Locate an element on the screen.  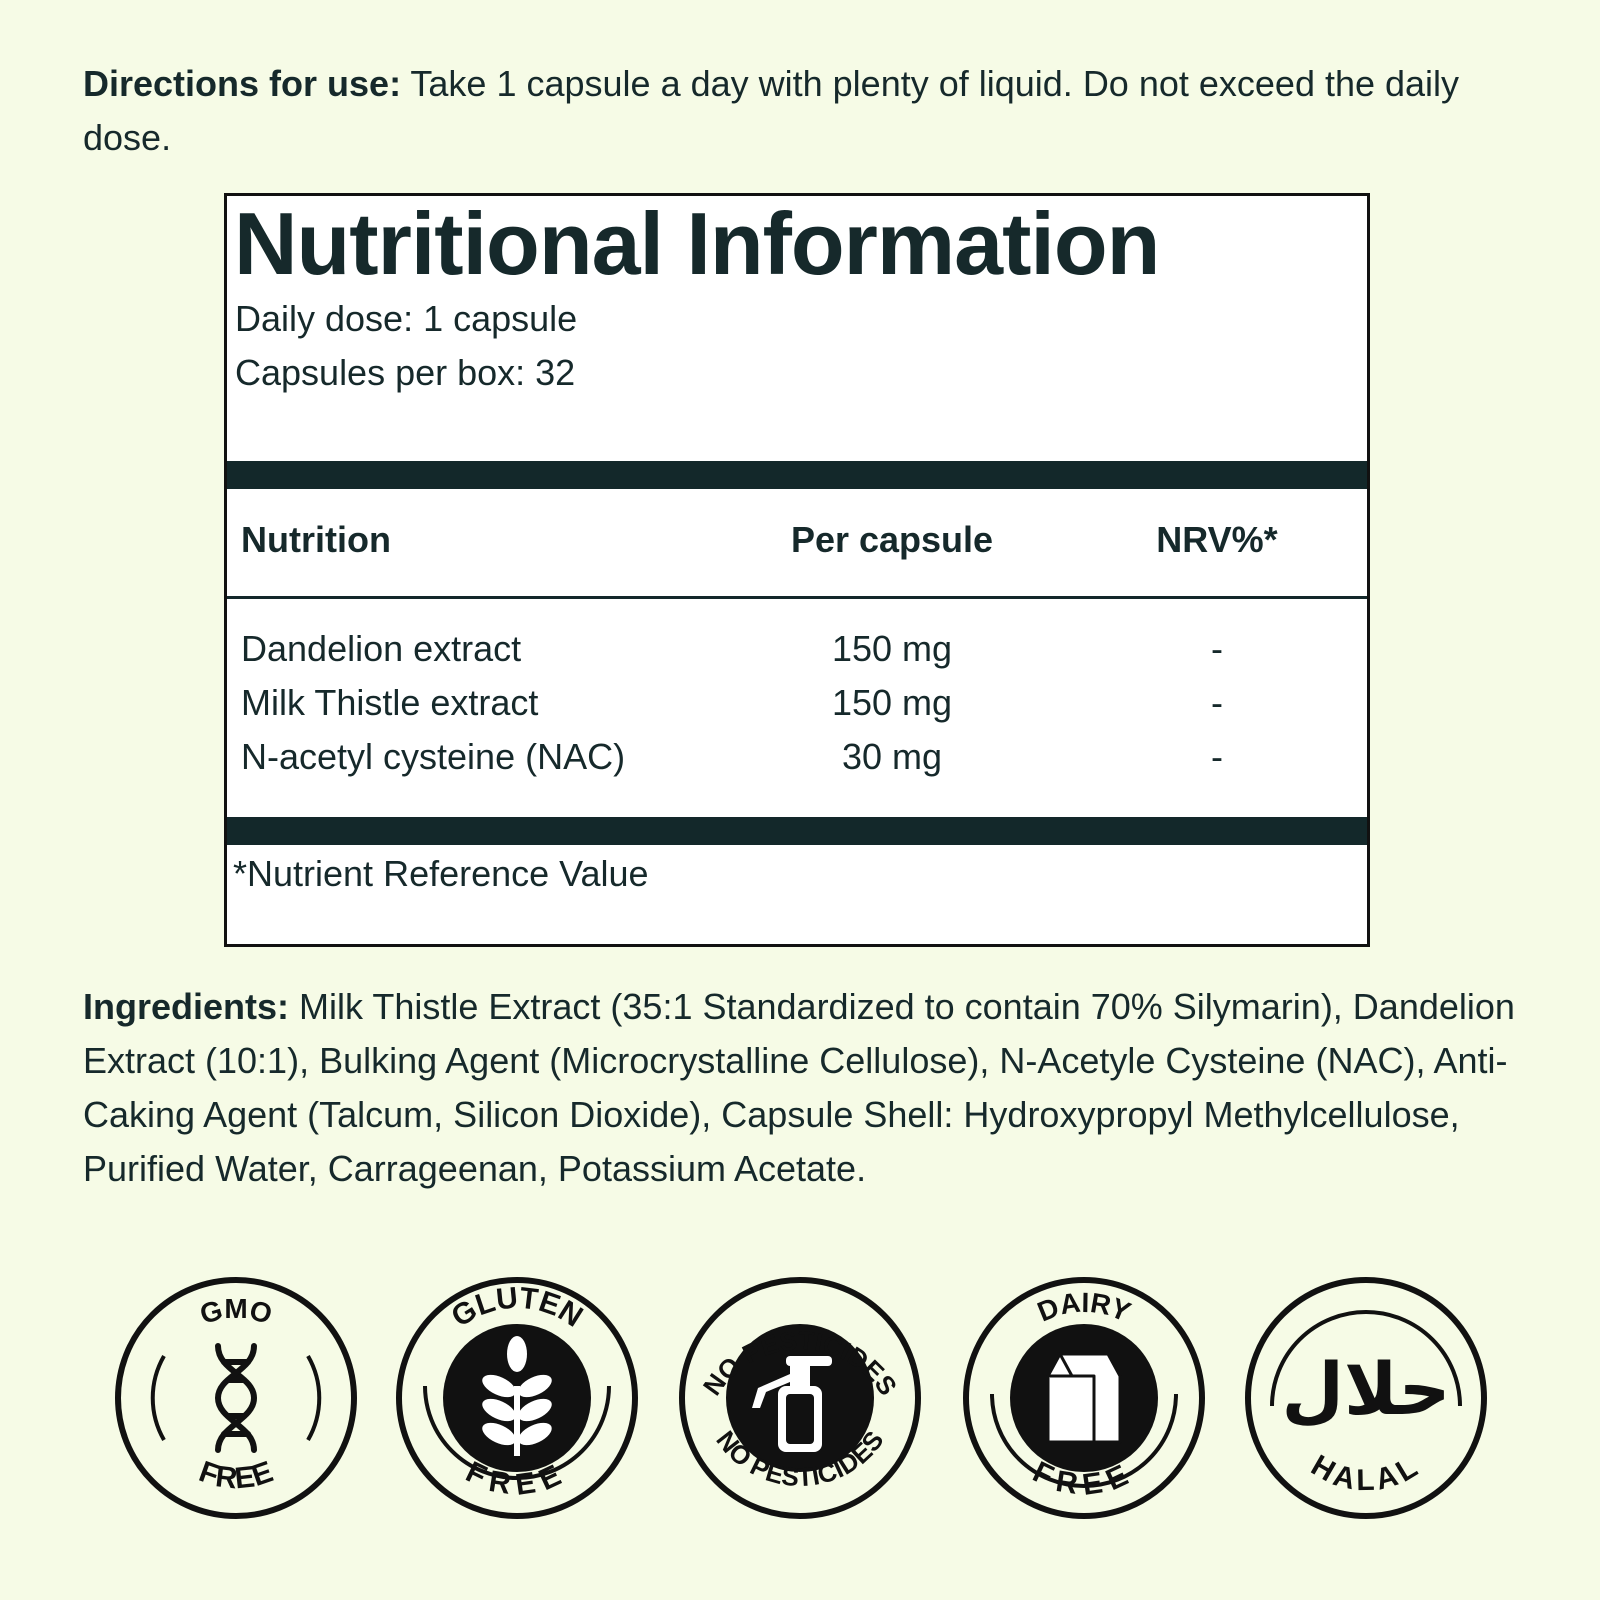
milk-carton-icon: DAIRY FREE is located at coordinates (1084, 1398).